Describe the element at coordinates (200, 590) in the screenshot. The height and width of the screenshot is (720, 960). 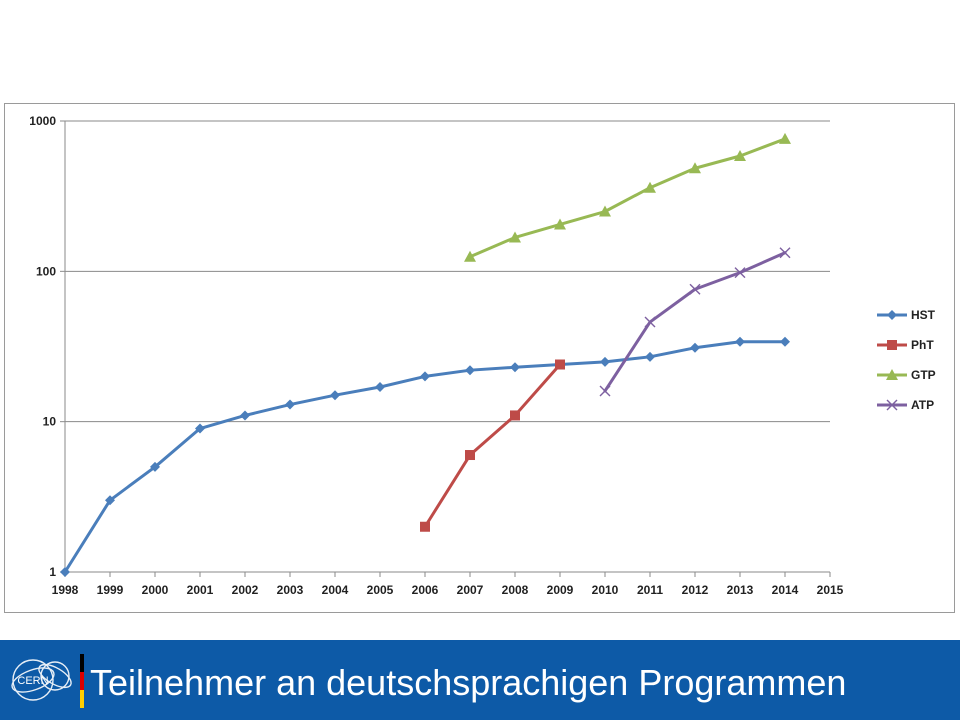
I see `x-tick-label: 2001` at that location.